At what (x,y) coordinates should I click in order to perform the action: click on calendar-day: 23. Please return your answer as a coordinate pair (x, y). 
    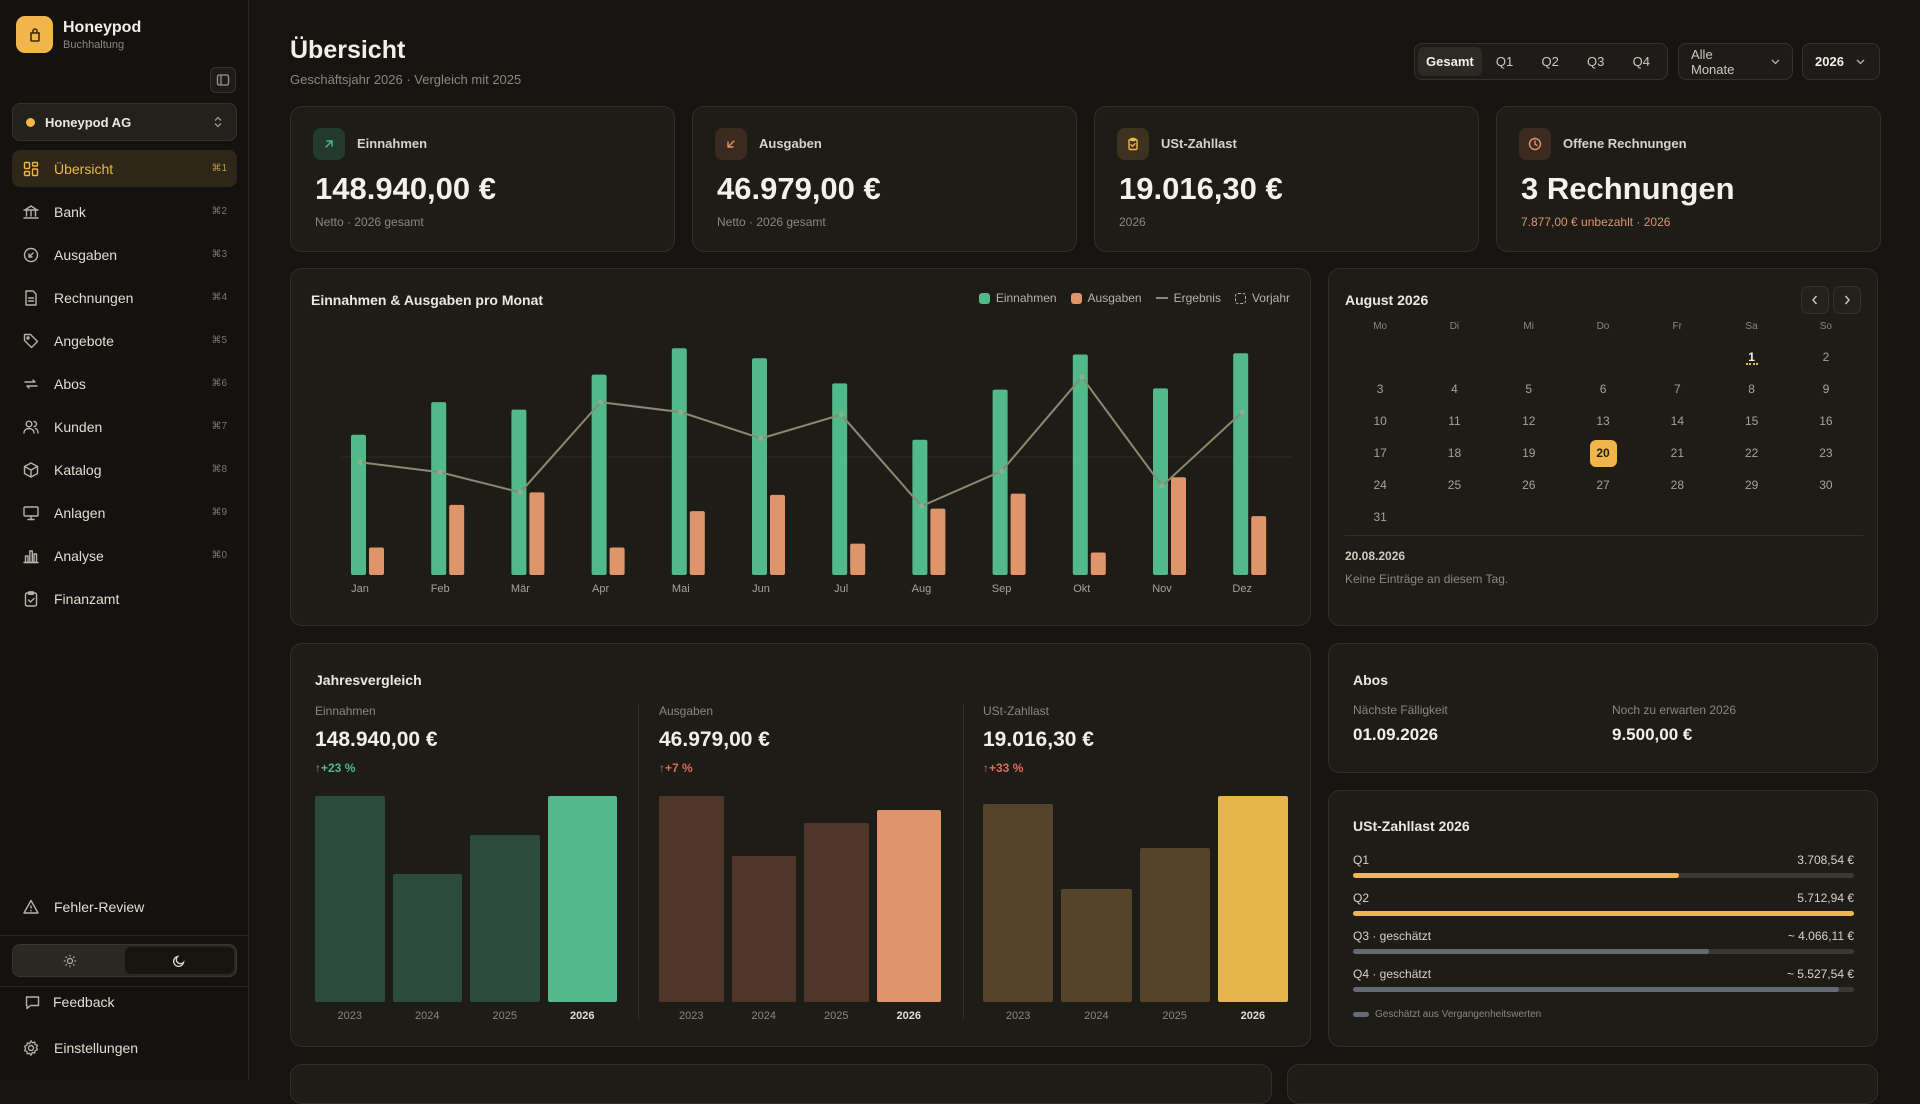
    Looking at the image, I should click on (1826, 453).